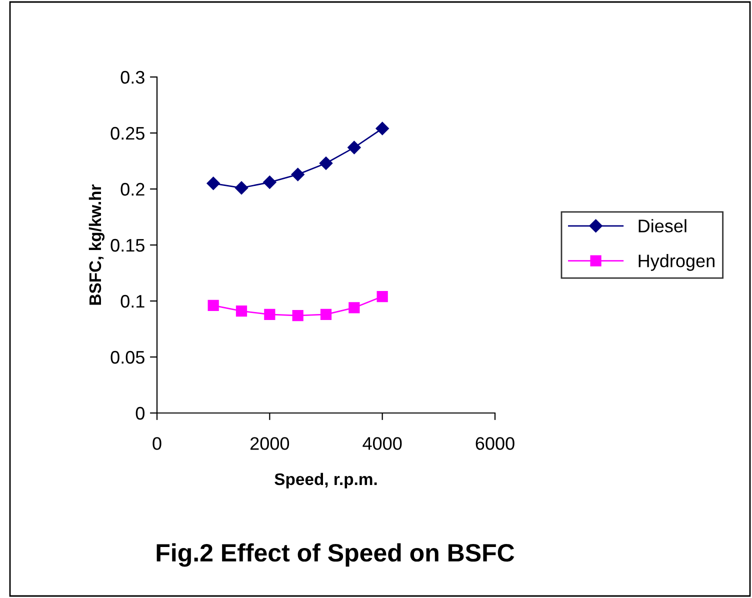  What do you see at coordinates (270, 443) in the screenshot?
I see `x-tick-label: 2000` at bounding box center [270, 443].